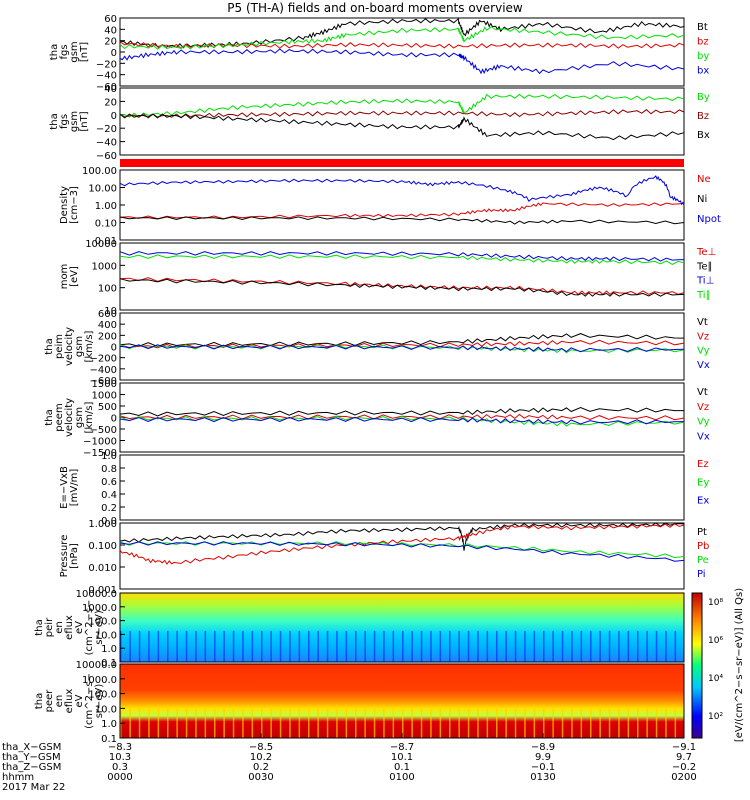 The image size is (750, 800). What do you see at coordinates (106, 224) in the screenshot?
I see `y-tick-label: 0.10` at bounding box center [106, 224].